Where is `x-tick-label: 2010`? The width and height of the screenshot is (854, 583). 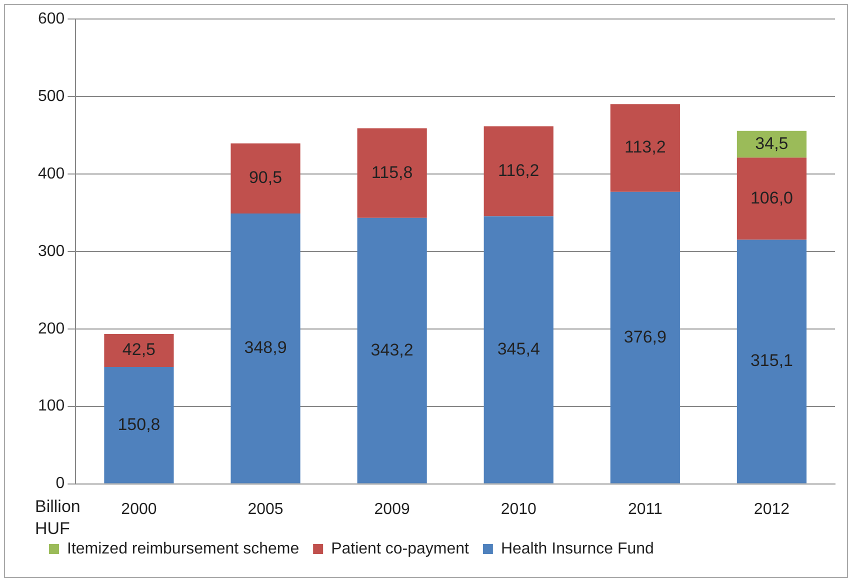 x-tick-label: 2010 is located at coordinates (518, 509).